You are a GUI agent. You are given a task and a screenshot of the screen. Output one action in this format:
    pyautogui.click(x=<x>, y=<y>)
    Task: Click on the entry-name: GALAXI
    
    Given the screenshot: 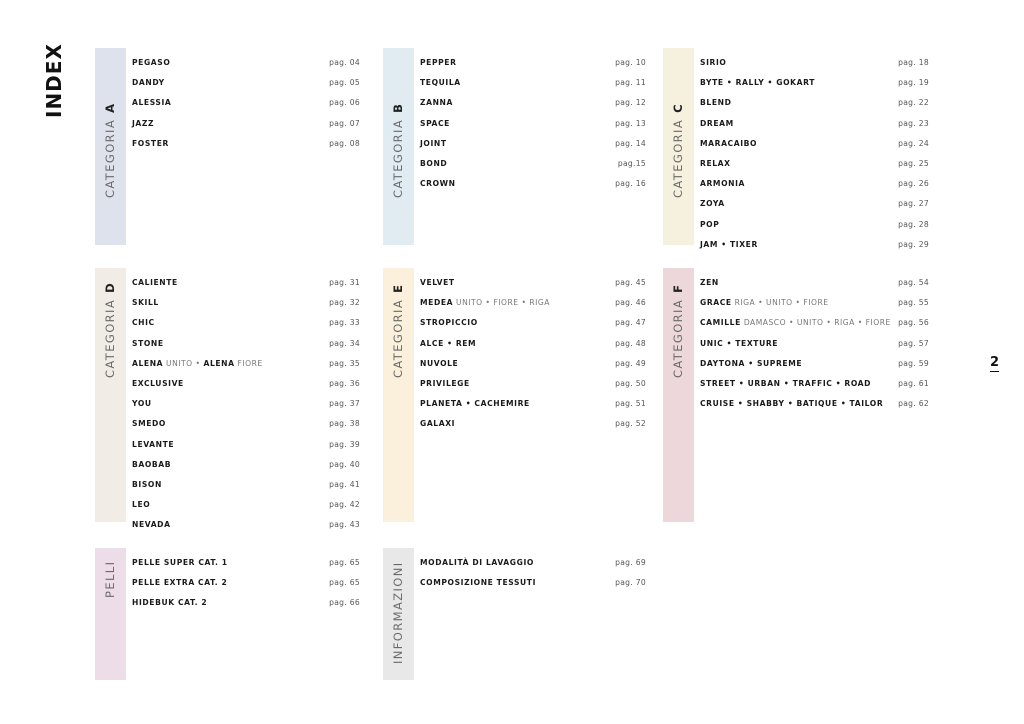 What is the action you would take?
    pyautogui.click(x=438, y=424)
    